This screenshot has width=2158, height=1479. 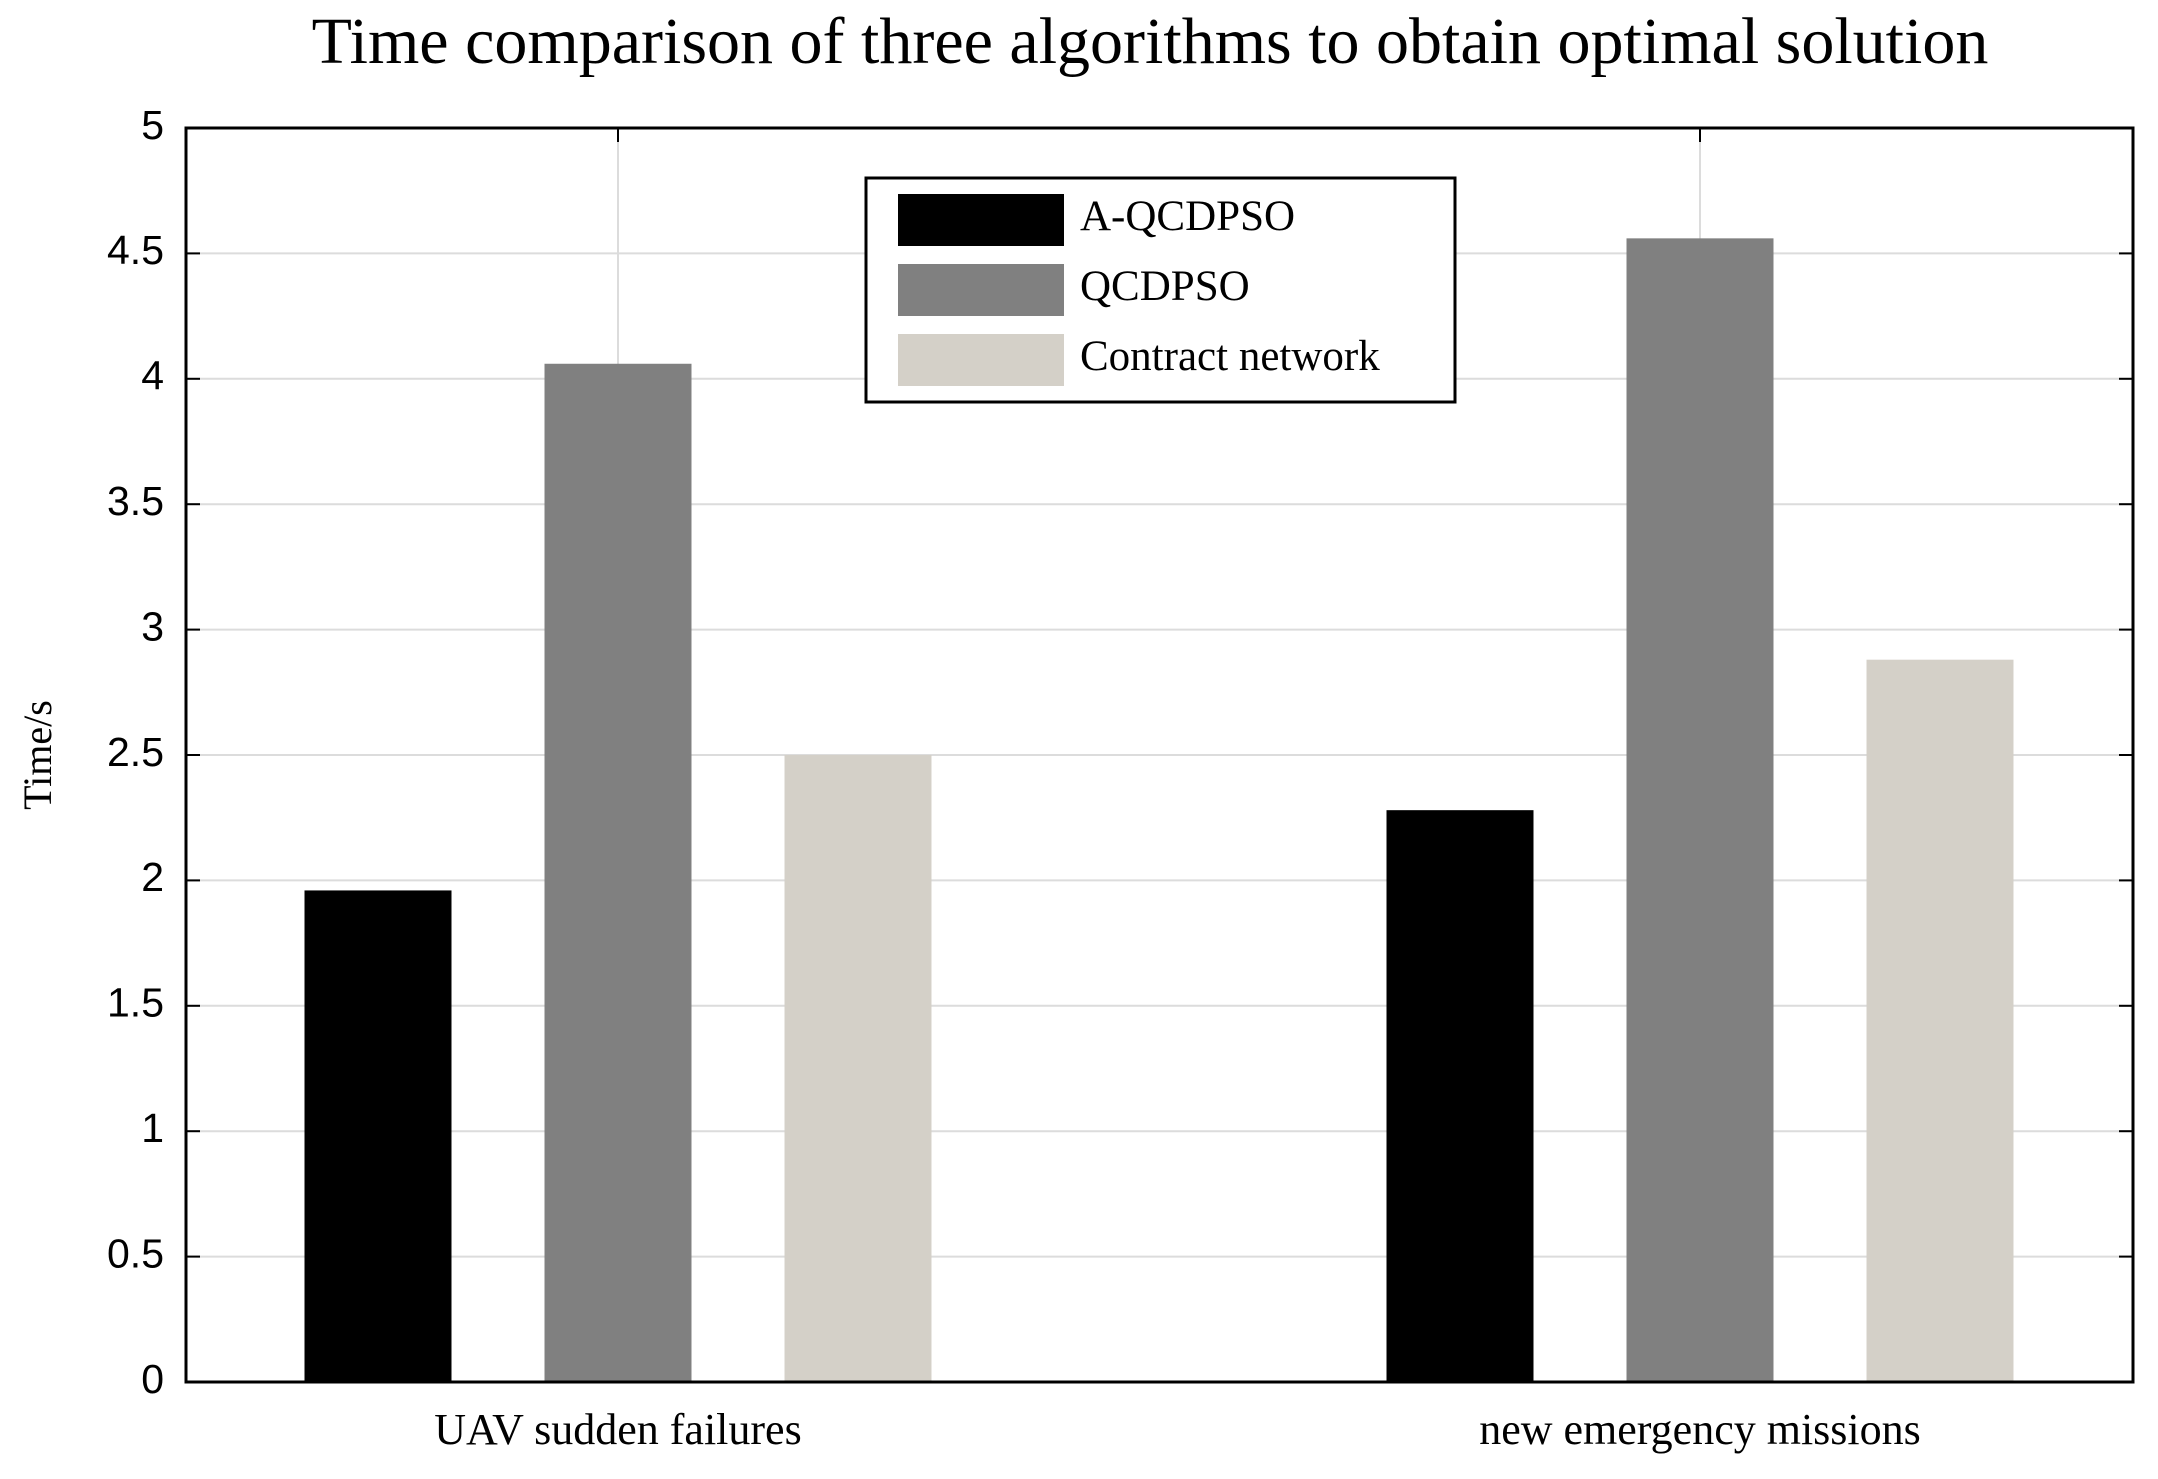 What do you see at coordinates (135, 501) in the screenshot?
I see `y-tick-label: 3.5` at bounding box center [135, 501].